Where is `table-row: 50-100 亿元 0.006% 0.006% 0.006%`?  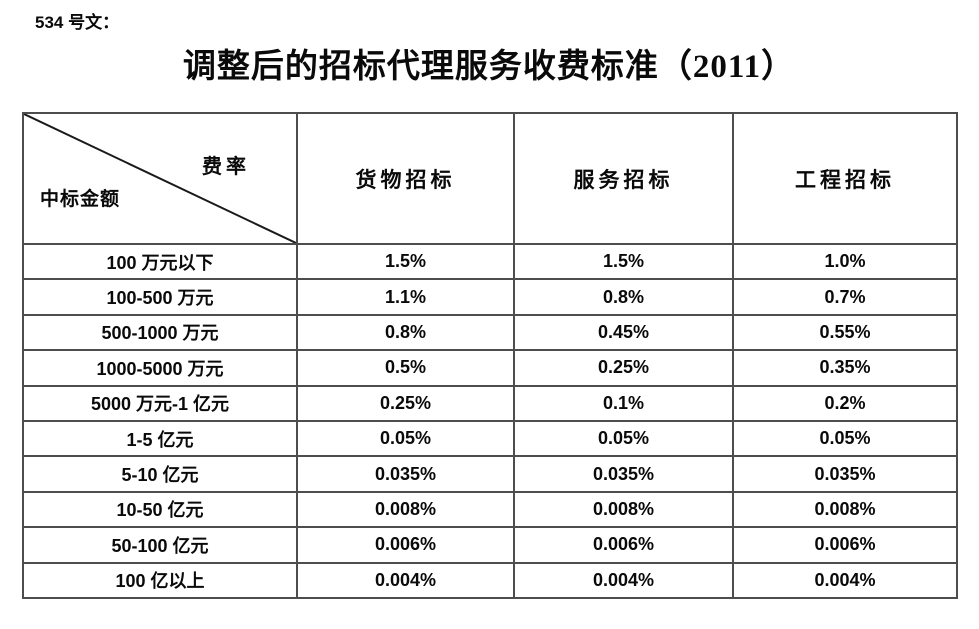 table-row: 50-100 亿元 0.006% 0.006% 0.006% is located at coordinates (490, 545).